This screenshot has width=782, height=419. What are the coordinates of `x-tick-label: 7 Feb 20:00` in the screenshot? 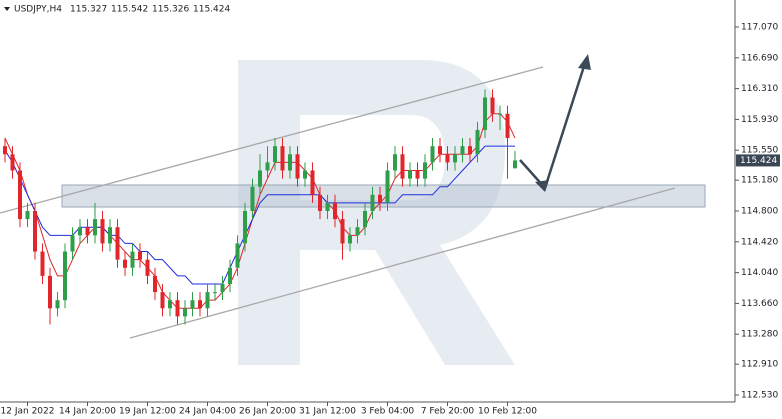 It's located at (448, 412).